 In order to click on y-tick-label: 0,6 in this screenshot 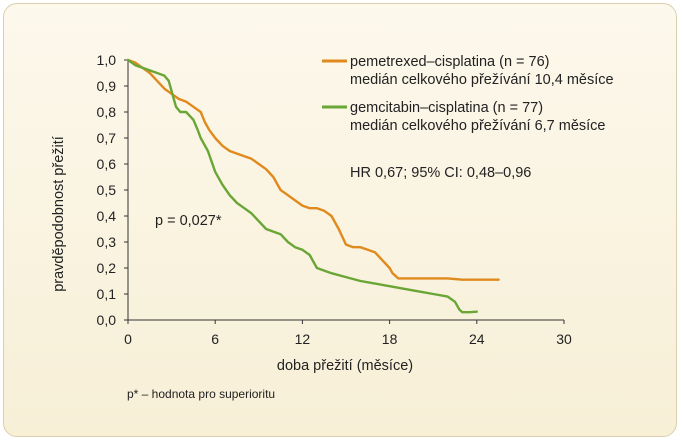, I will do `click(107, 164)`.